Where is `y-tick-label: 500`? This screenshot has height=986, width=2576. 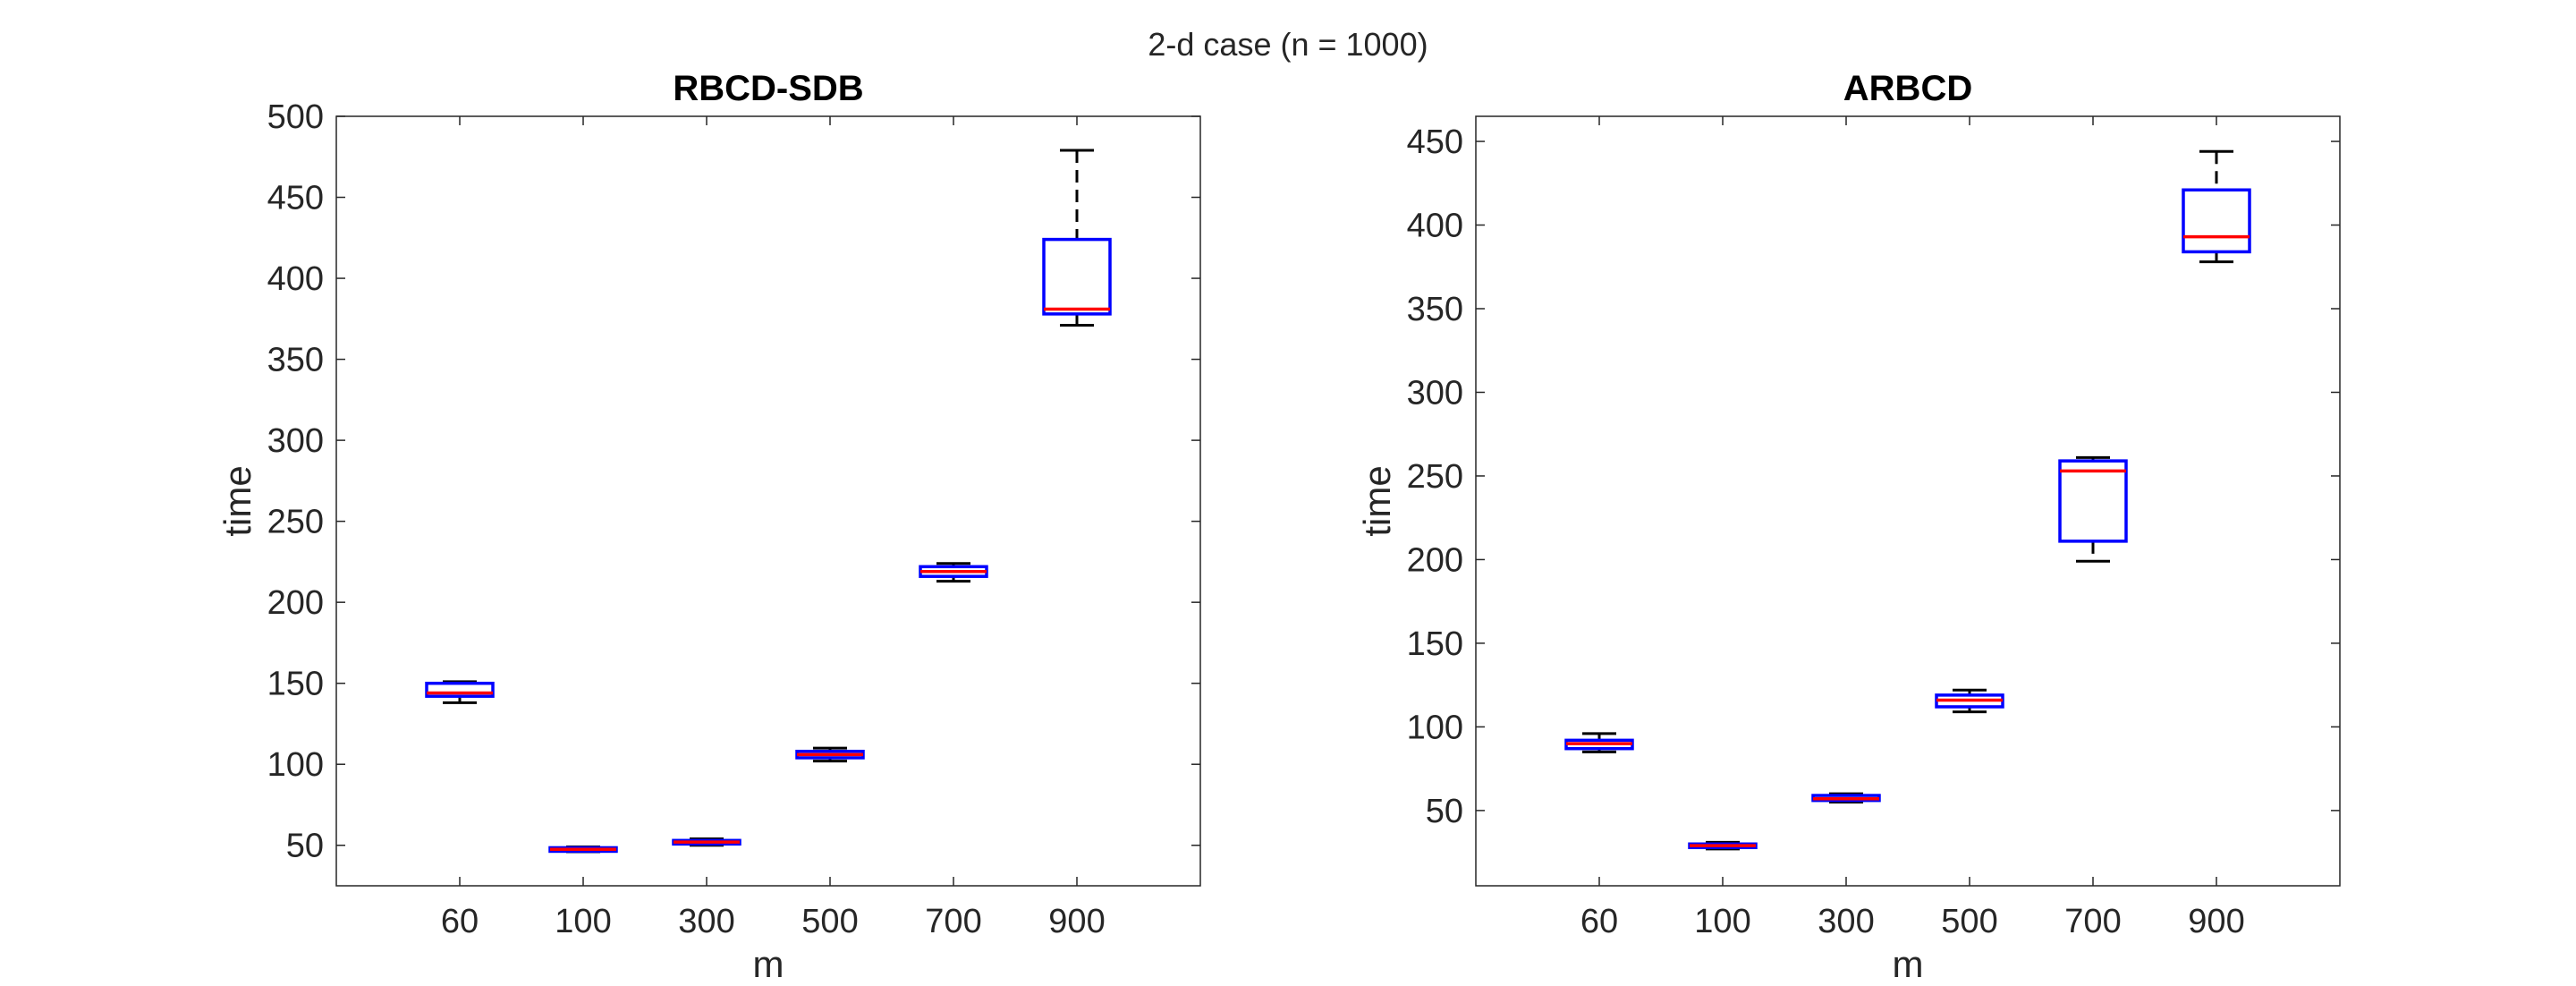 y-tick-label: 500 is located at coordinates (295, 117).